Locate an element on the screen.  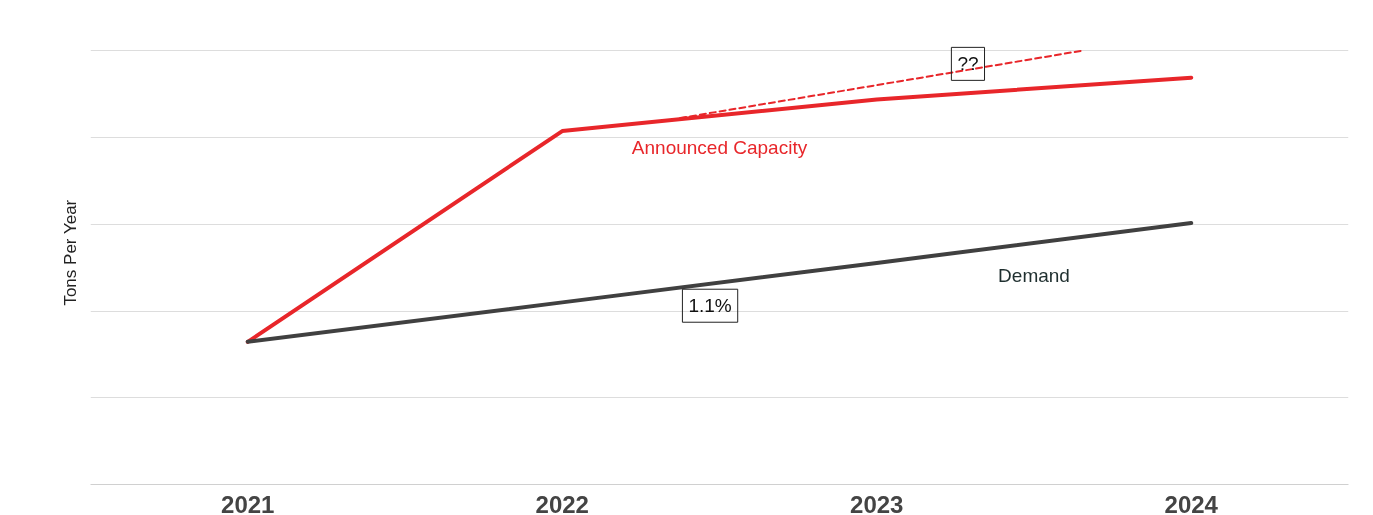
y-axis-title: Tons Per Year is located at coordinates (70, 252).